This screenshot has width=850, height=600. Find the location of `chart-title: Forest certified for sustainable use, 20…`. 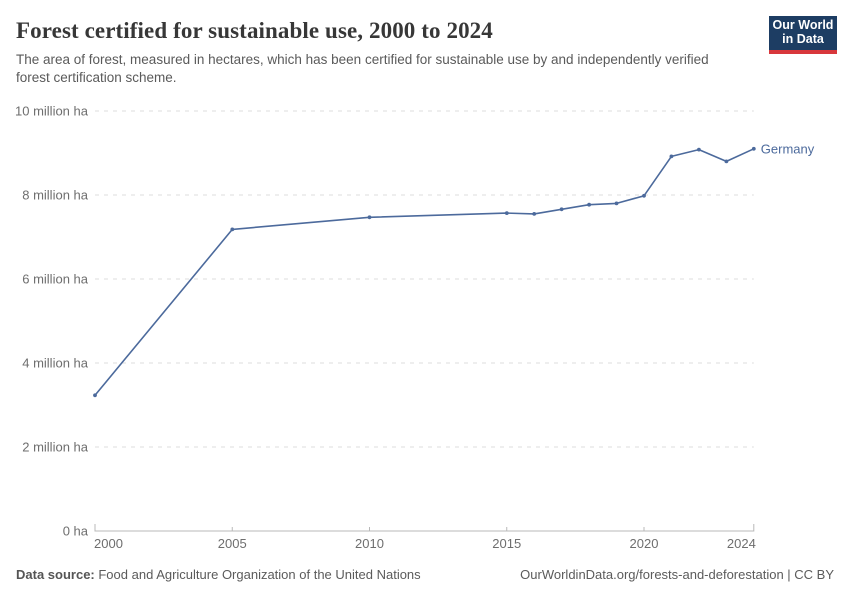

chart-title: Forest certified for sustainable use, 20… is located at coordinates (254, 30).